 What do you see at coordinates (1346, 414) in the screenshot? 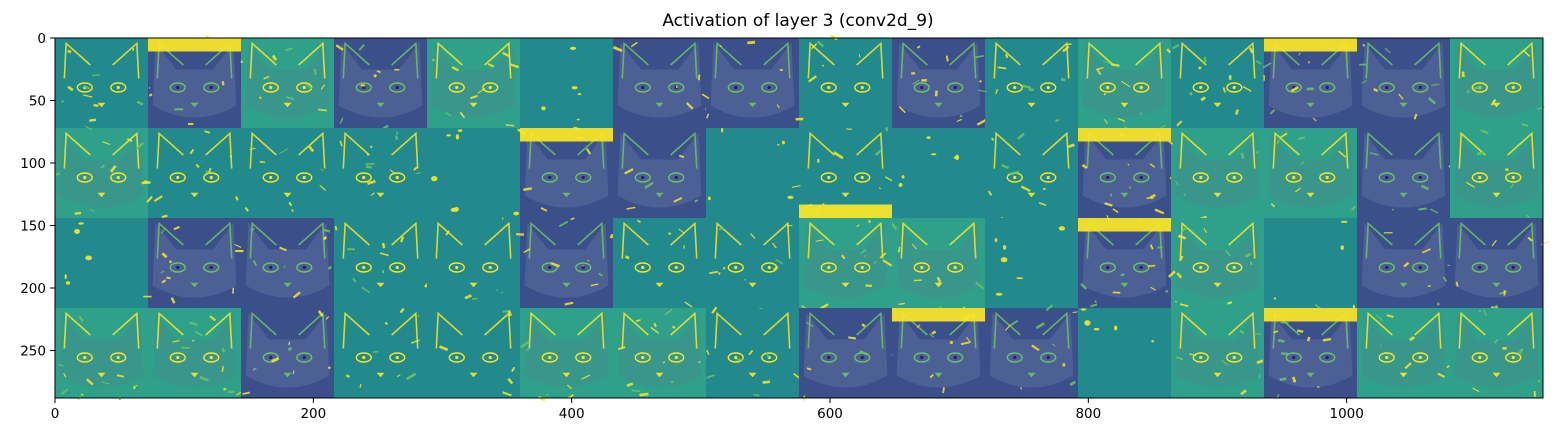
I see `x-tick-label: 1000` at bounding box center [1346, 414].